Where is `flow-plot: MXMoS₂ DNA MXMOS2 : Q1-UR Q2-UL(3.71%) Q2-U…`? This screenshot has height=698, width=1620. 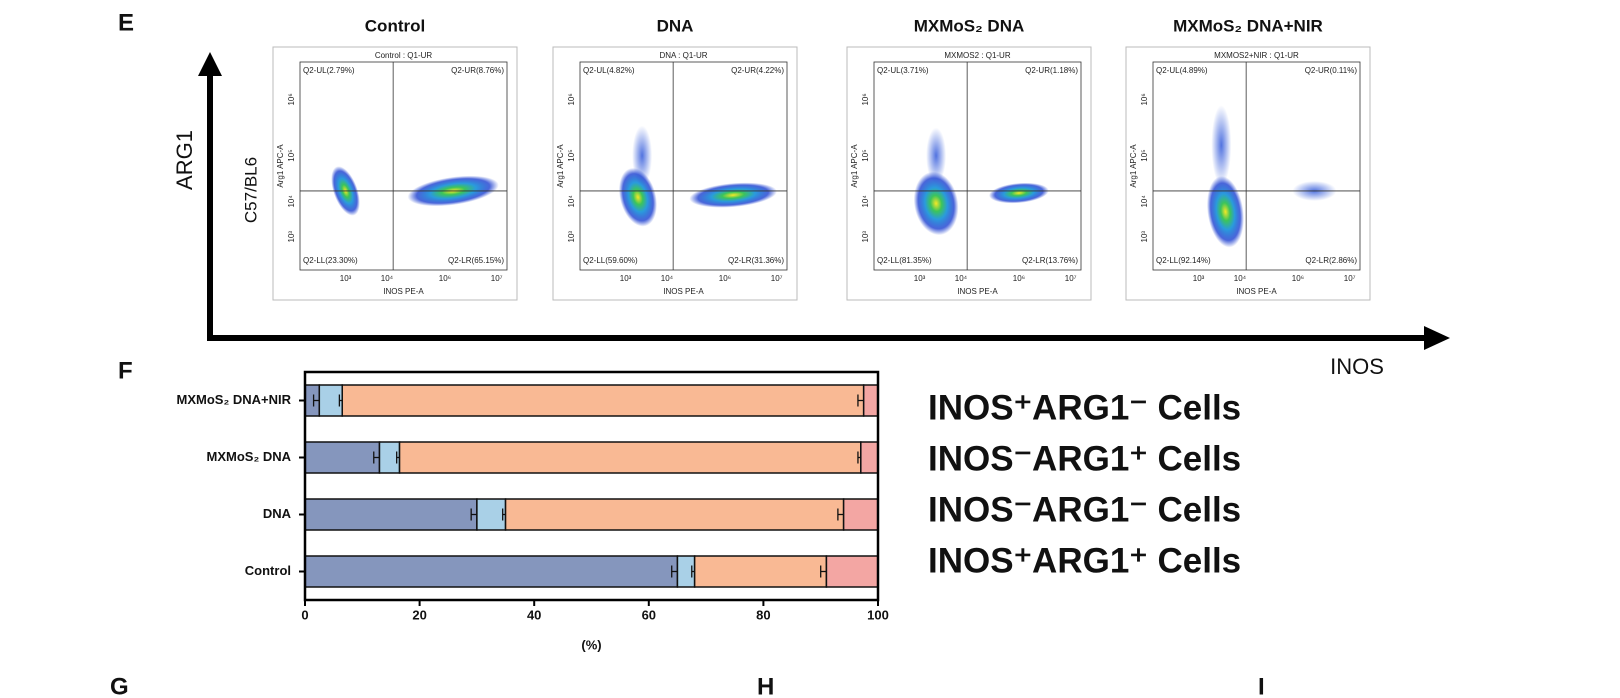
flow-plot: MXMoS₂ DNA MXMOS2 : Q1-UR Q2-UL(3.71%) Q2-U… is located at coordinates (969, 158).